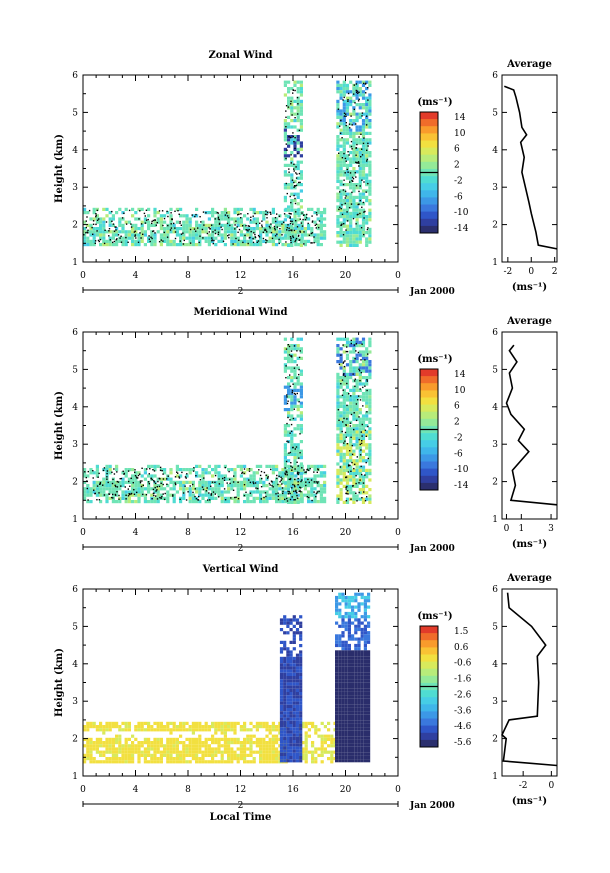 The height and width of the screenshot is (873, 610). I want to click on y-tick-label: 4, so click(75, 408).